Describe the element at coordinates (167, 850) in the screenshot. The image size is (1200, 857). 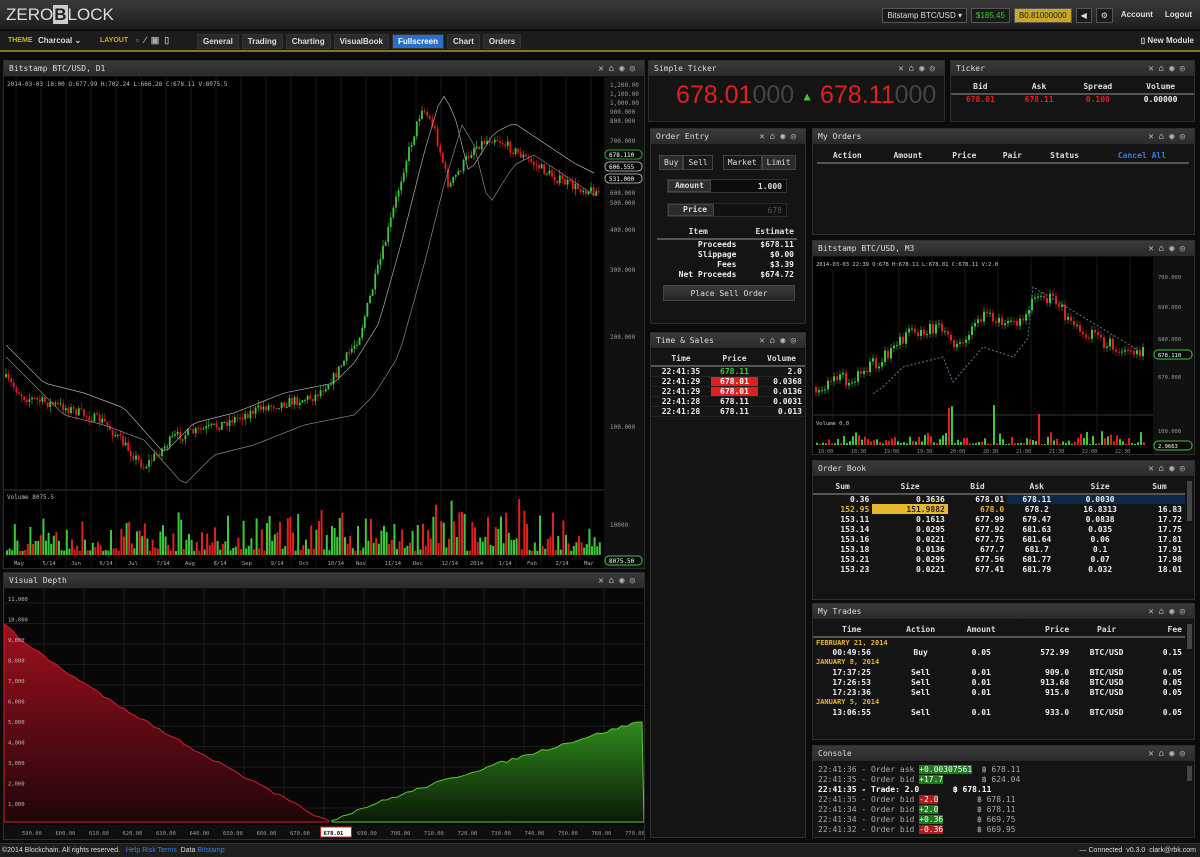
I see `terms-link: Terms` at that location.